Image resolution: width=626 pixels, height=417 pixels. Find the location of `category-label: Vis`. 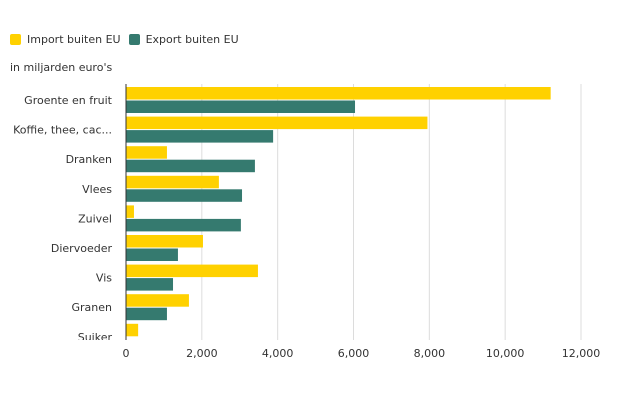

category-label: Vis is located at coordinates (104, 278).